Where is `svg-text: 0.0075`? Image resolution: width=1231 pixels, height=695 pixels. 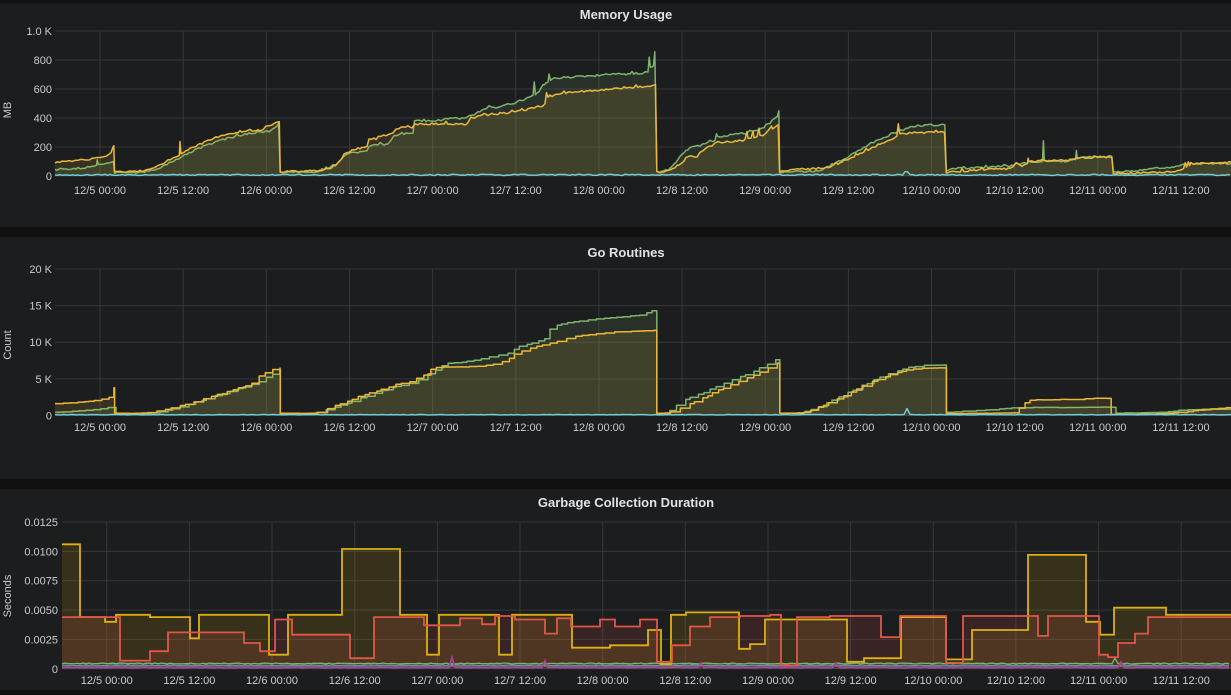
svg-text: 0.0075 is located at coordinates (41, 582).